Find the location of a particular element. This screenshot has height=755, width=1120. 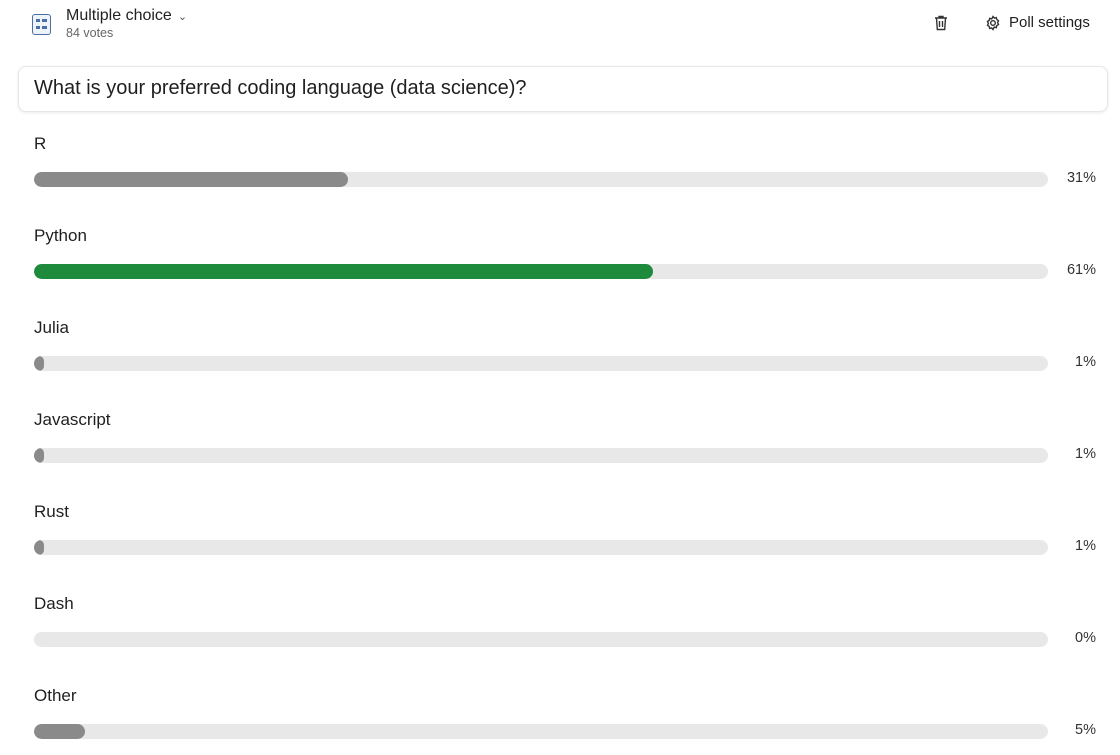

poll-list-icon is located at coordinates (41, 24).